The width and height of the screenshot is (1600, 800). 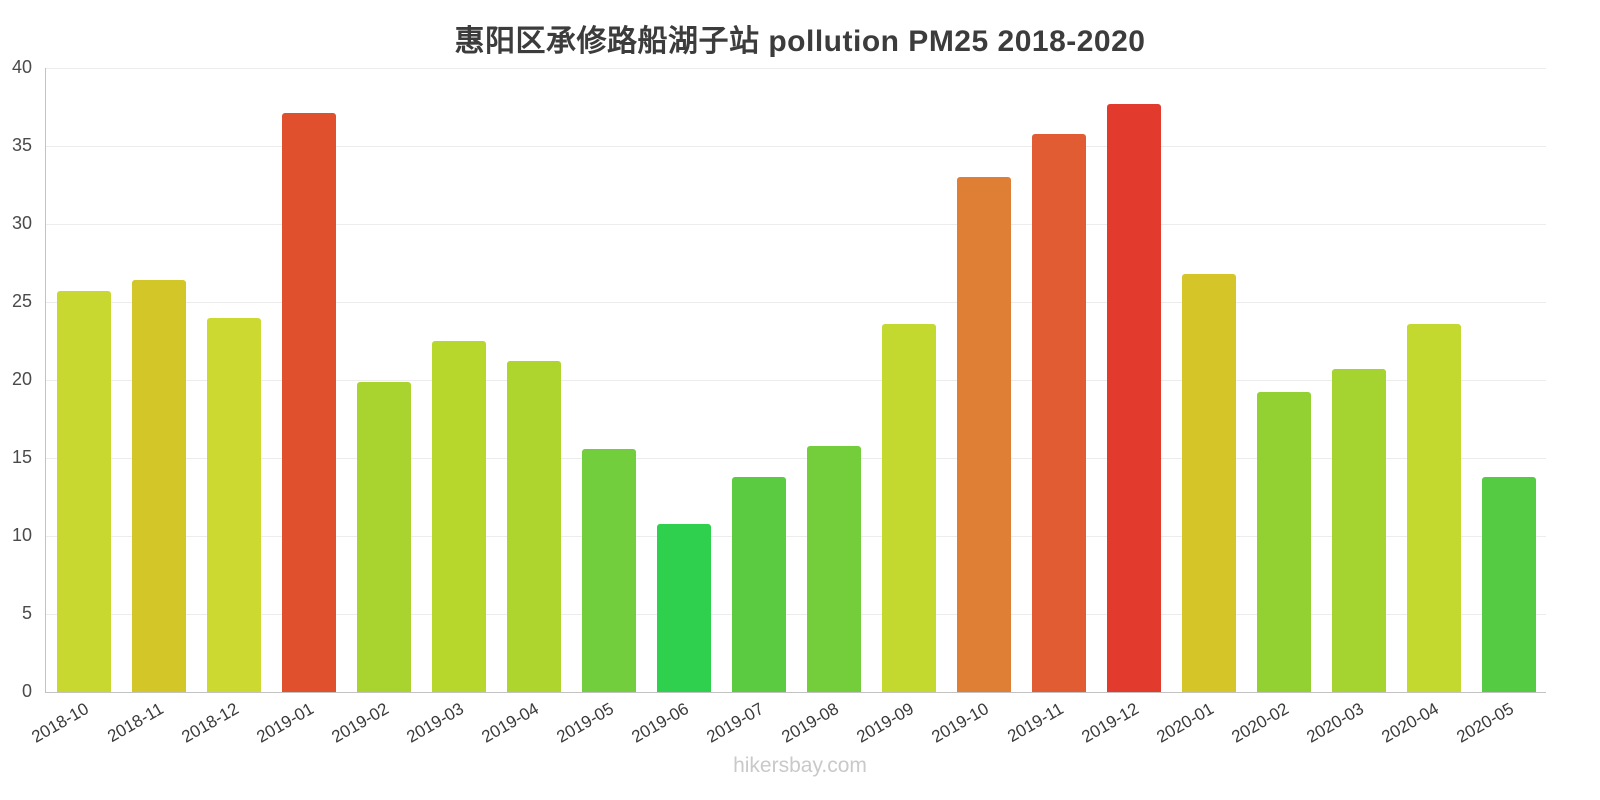 I want to click on x-tick-label-2019-05: 2019-05, so click(x=585, y=723).